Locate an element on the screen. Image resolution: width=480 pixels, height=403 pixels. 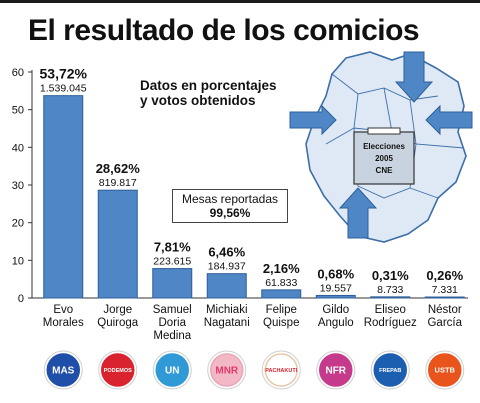
mnr-hand-icon is located at coordinates (227, 370).